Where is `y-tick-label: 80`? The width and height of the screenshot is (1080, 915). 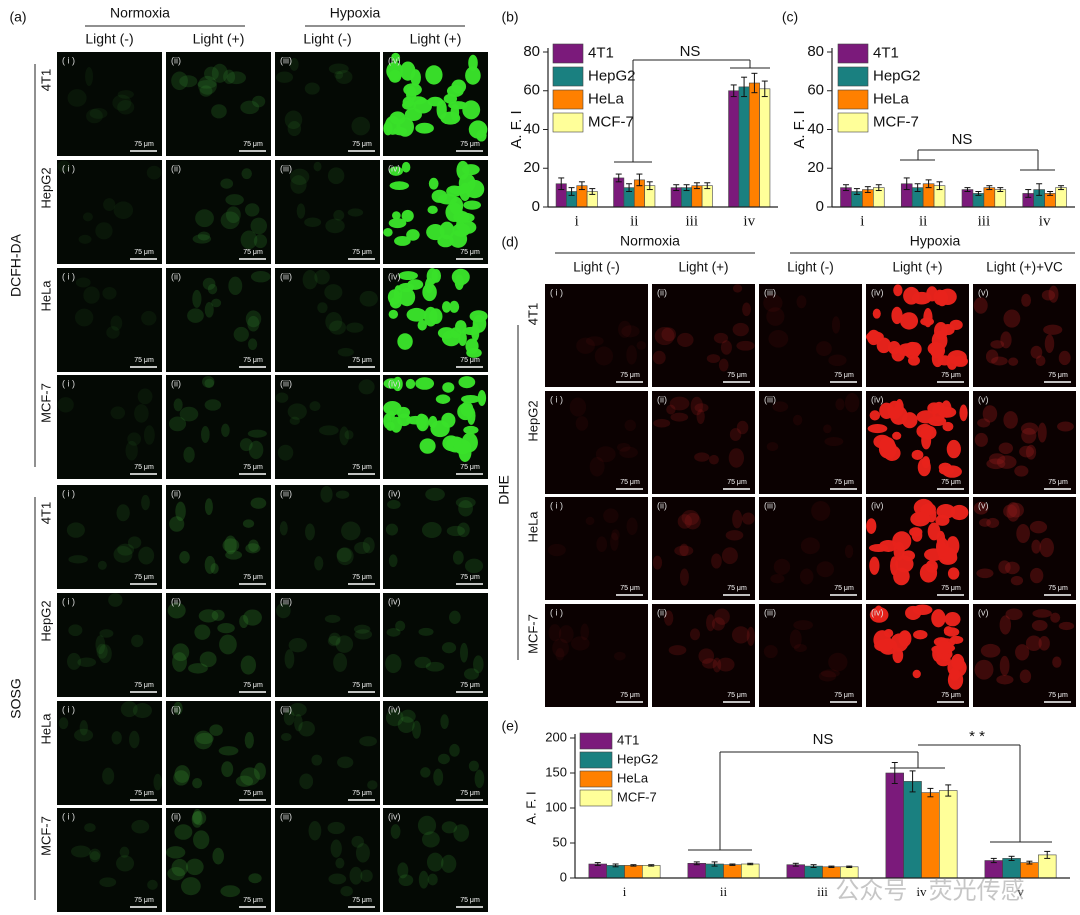 y-tick-label: 80 is located at coordinates (815, 51).